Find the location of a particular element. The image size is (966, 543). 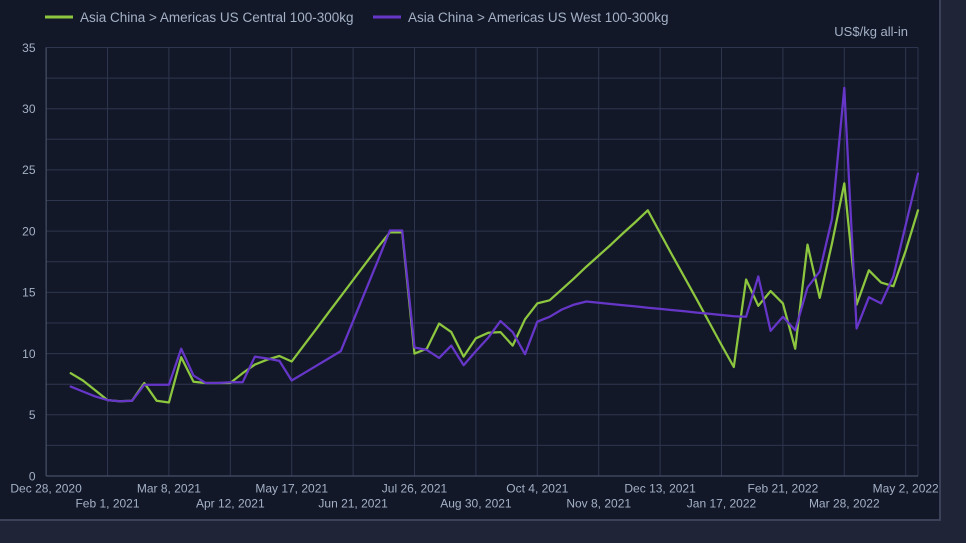

svg-text: 30 is located at coordinates (29, 109).